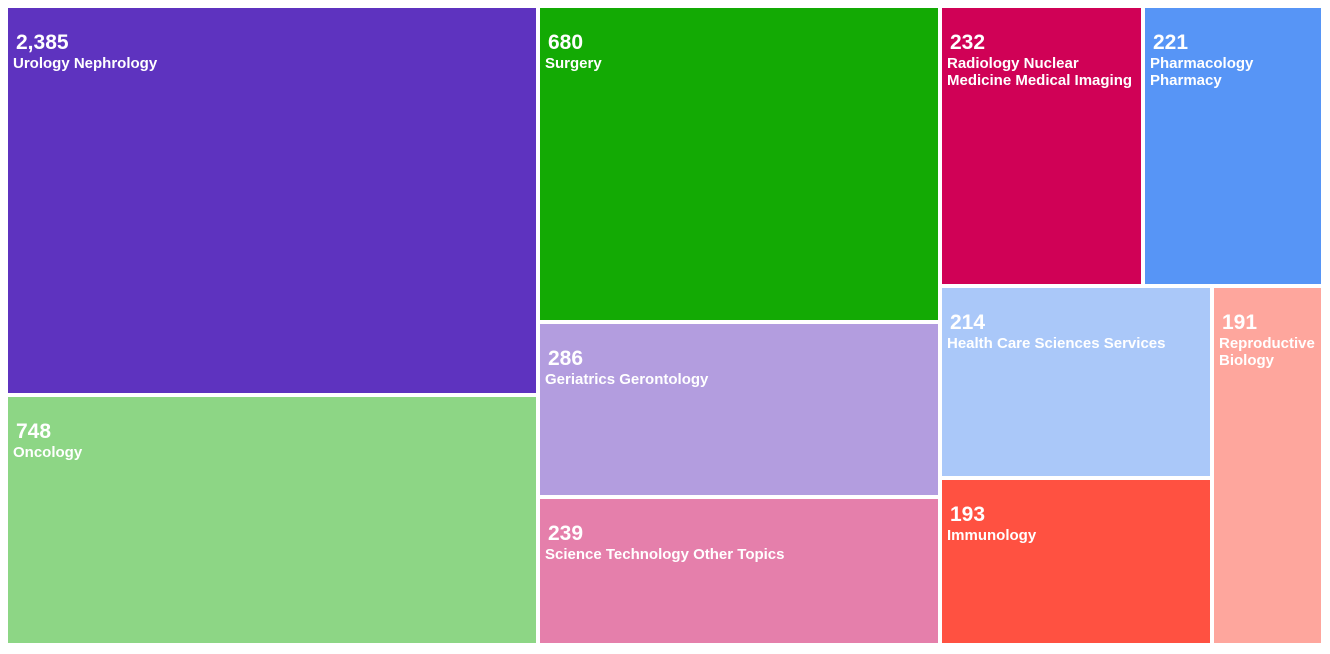 This screenshot has height=654, width=1330. What do you see at coordinates (665, 554) in the screenshot?
I see `tile-label: Science Technology Other Topics` at bounding box center [665, 554].